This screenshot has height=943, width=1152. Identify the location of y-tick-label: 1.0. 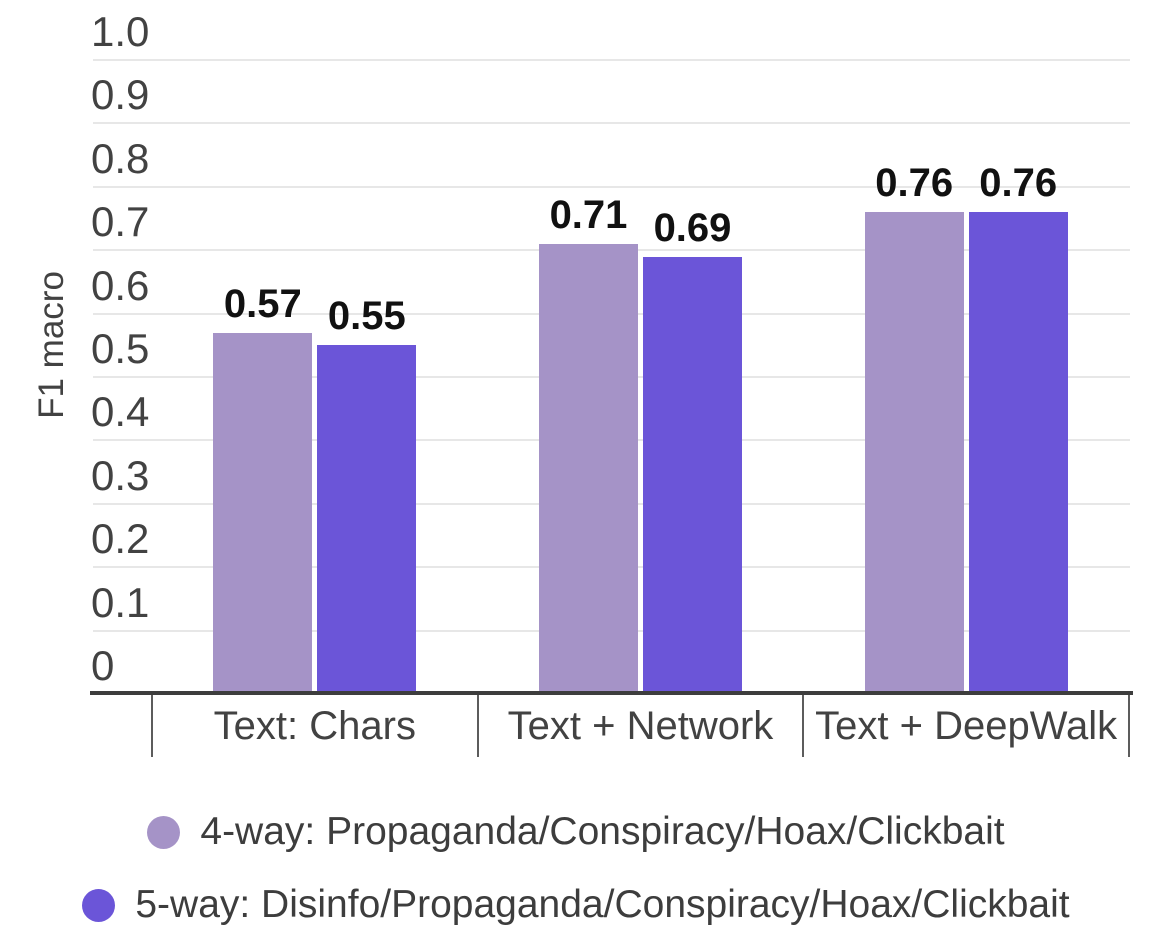
(120, 31).